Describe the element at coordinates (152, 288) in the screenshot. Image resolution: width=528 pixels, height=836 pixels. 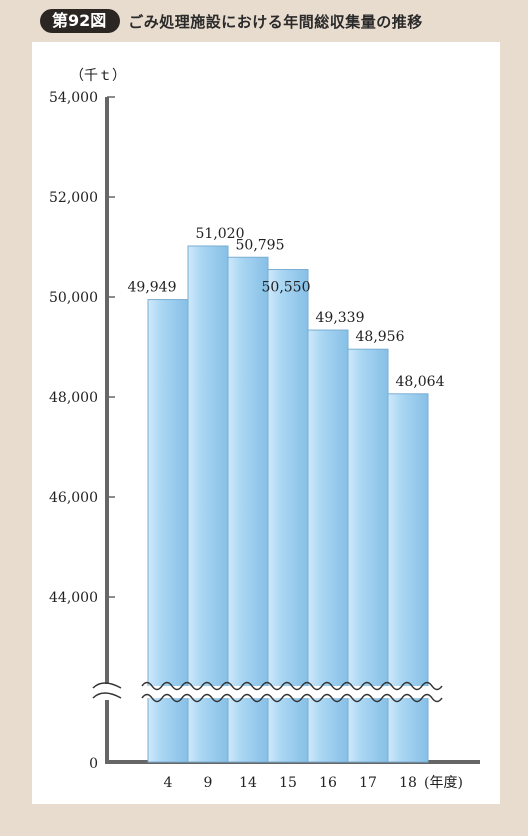
I see `value-label-4: 49,949` at that location.